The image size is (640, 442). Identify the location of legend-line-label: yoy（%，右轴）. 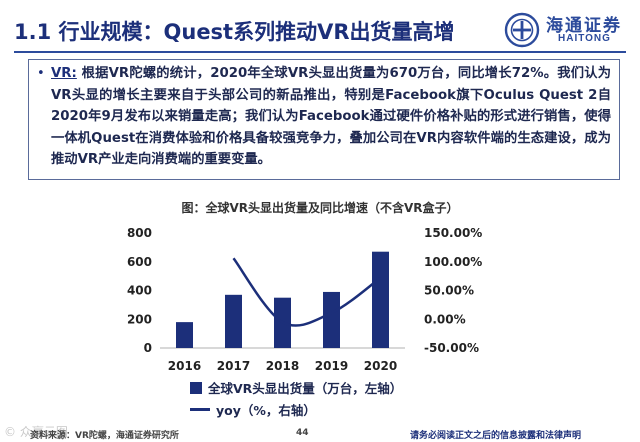
(266, 410).